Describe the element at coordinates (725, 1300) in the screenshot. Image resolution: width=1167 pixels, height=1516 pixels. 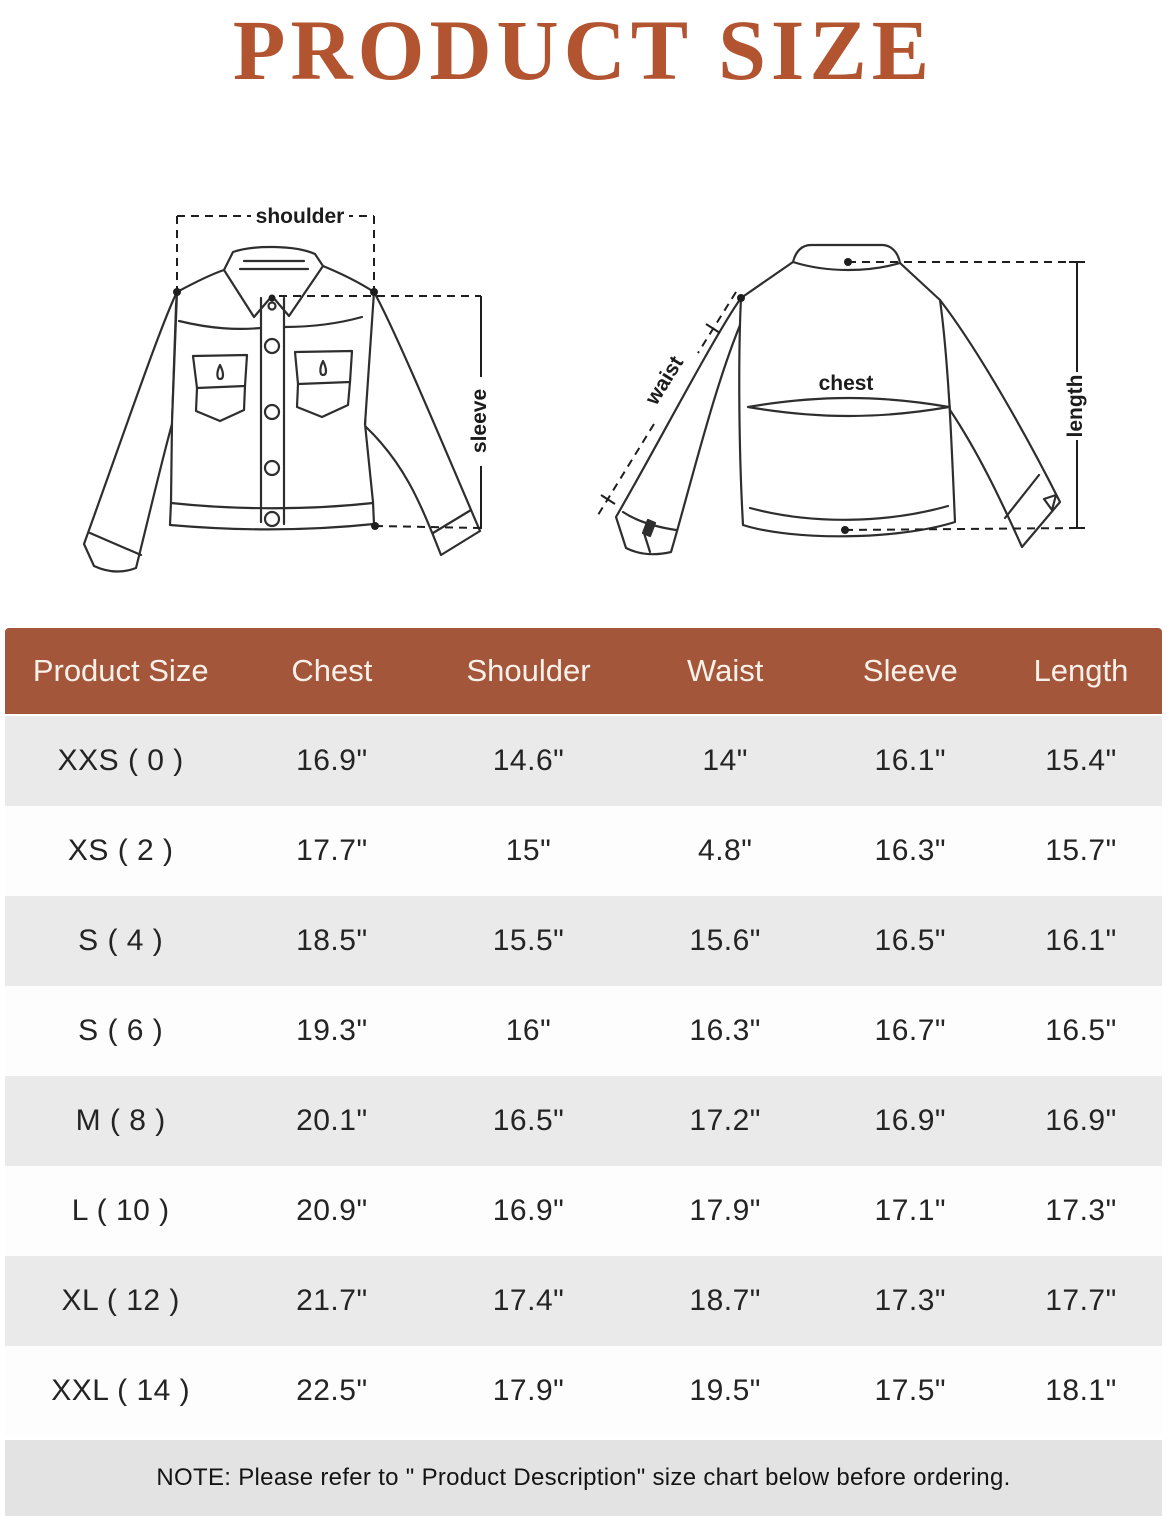
I see `measurement-cell: 18.7"` at that location.